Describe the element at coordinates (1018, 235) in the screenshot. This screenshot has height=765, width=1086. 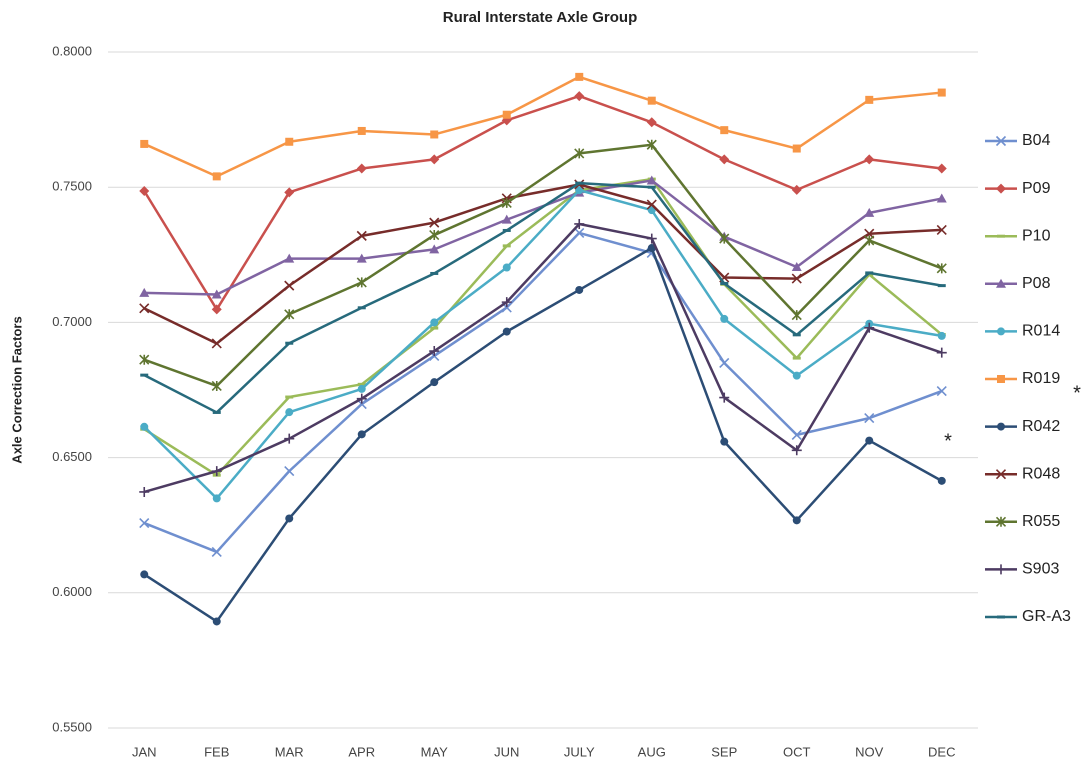
I see `legend-item: P10` at that location.